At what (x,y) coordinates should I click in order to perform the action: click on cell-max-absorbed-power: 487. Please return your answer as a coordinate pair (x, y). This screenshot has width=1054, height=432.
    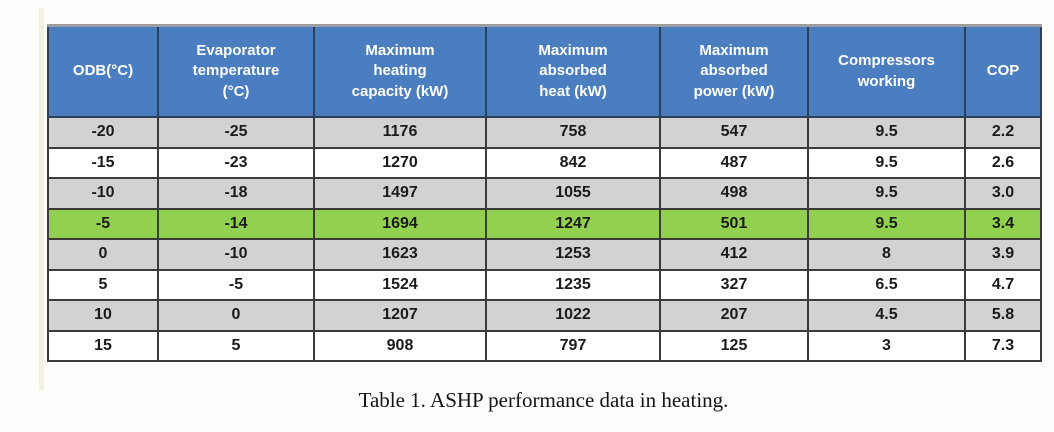
    Looking at the image, I should click on (734, 162).